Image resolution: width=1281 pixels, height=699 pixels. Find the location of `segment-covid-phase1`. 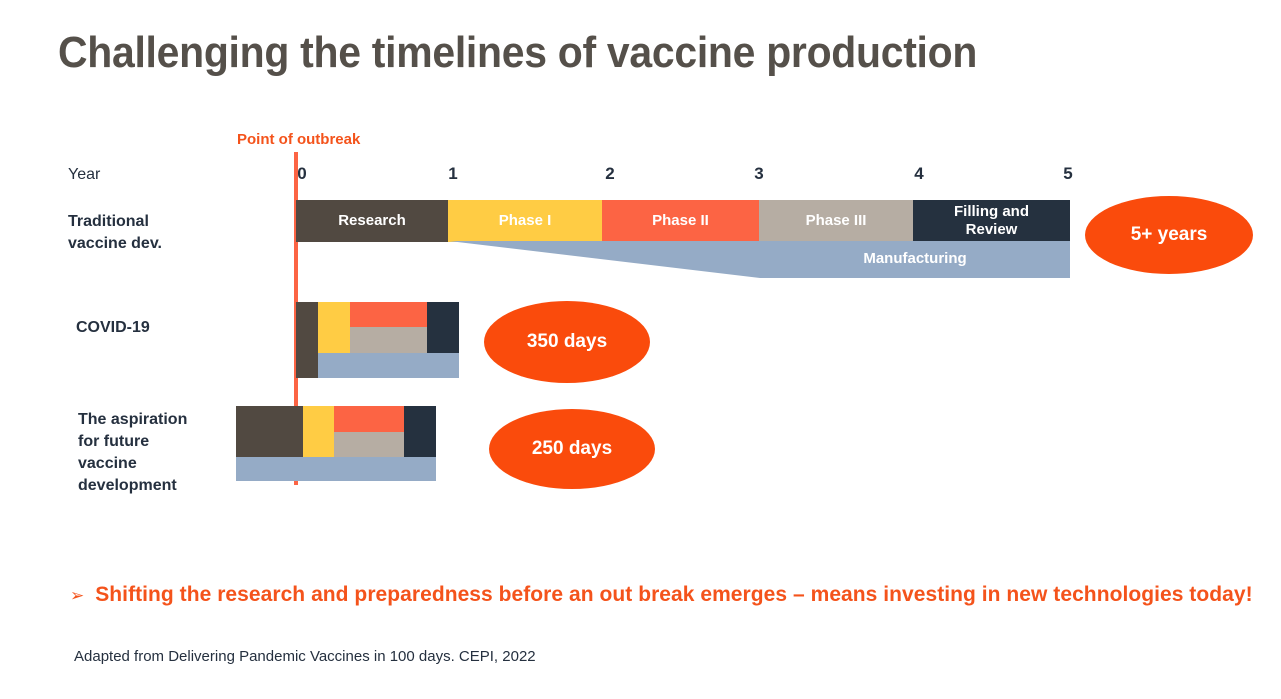

segment-covid-phase1 is located at coordinates (334, 327).